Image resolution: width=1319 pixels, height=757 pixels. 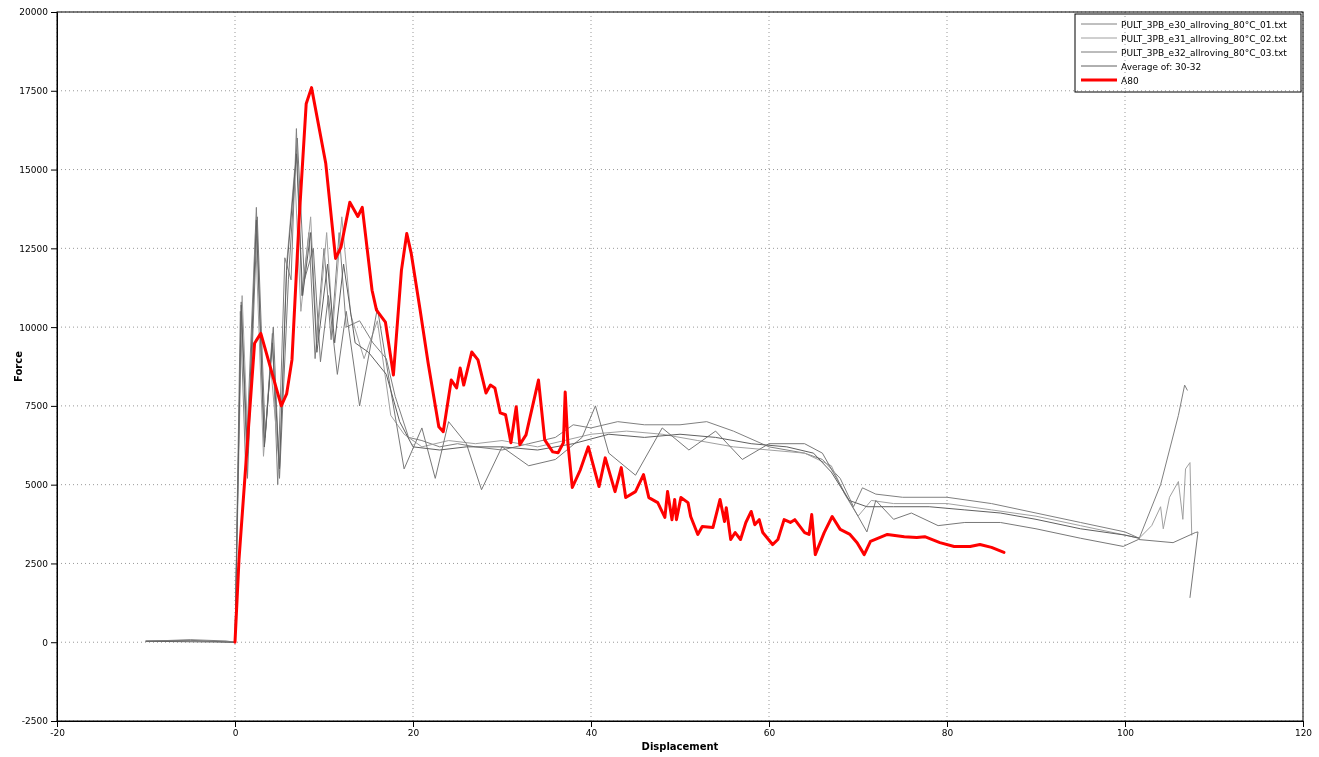 What do you see at coordinates (34, 327) in the screenshot?
I see `y-tick-label: 10000` at bounding box center [34, 327].